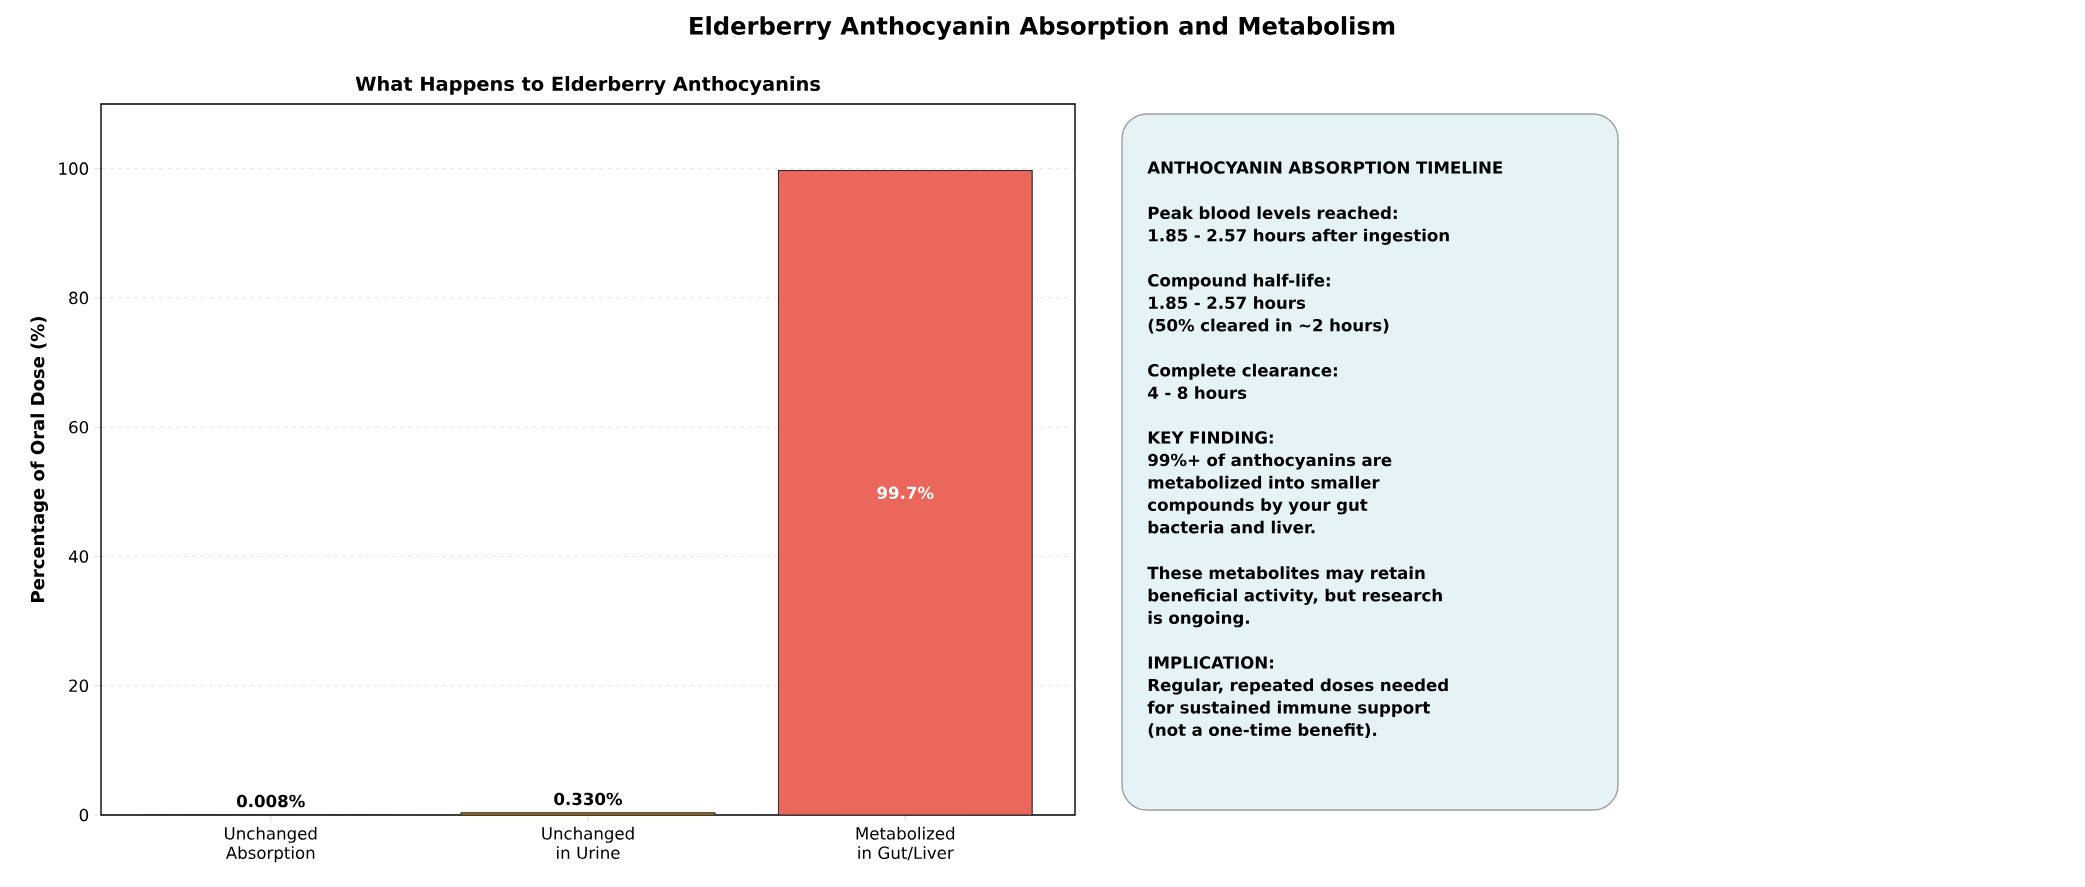 This screenshot has width=2085, height=887. I want to click on text: ANTHOCYANIN ABSORPTION TIMELINE, so click(1325, 167).